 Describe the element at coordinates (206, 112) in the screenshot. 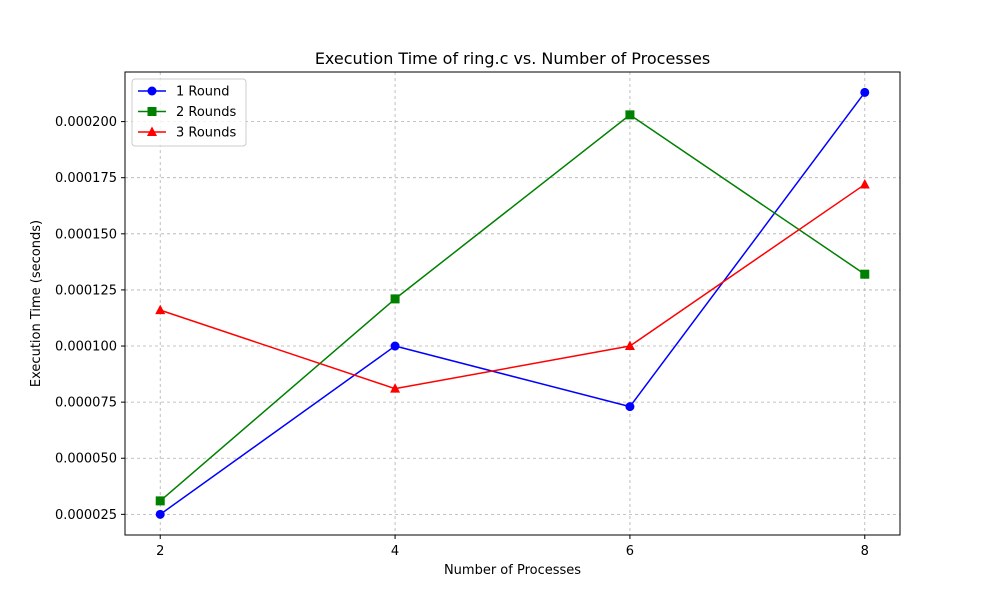

I see `legend-label: 2 Rounds` at that location.